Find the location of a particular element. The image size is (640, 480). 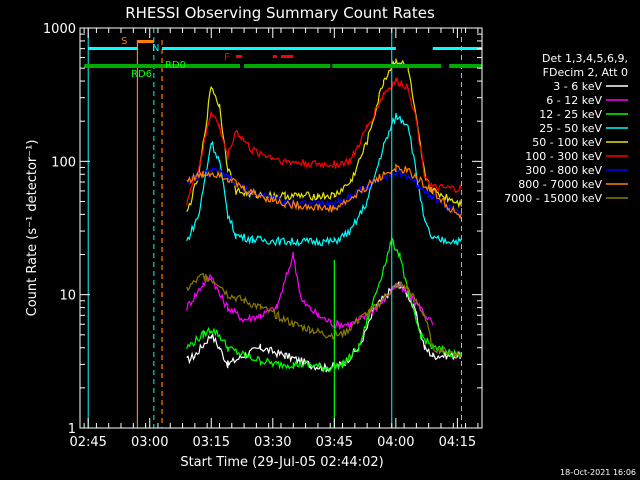

x-tick-label: 02:45 is located at coordinates (87, 442).